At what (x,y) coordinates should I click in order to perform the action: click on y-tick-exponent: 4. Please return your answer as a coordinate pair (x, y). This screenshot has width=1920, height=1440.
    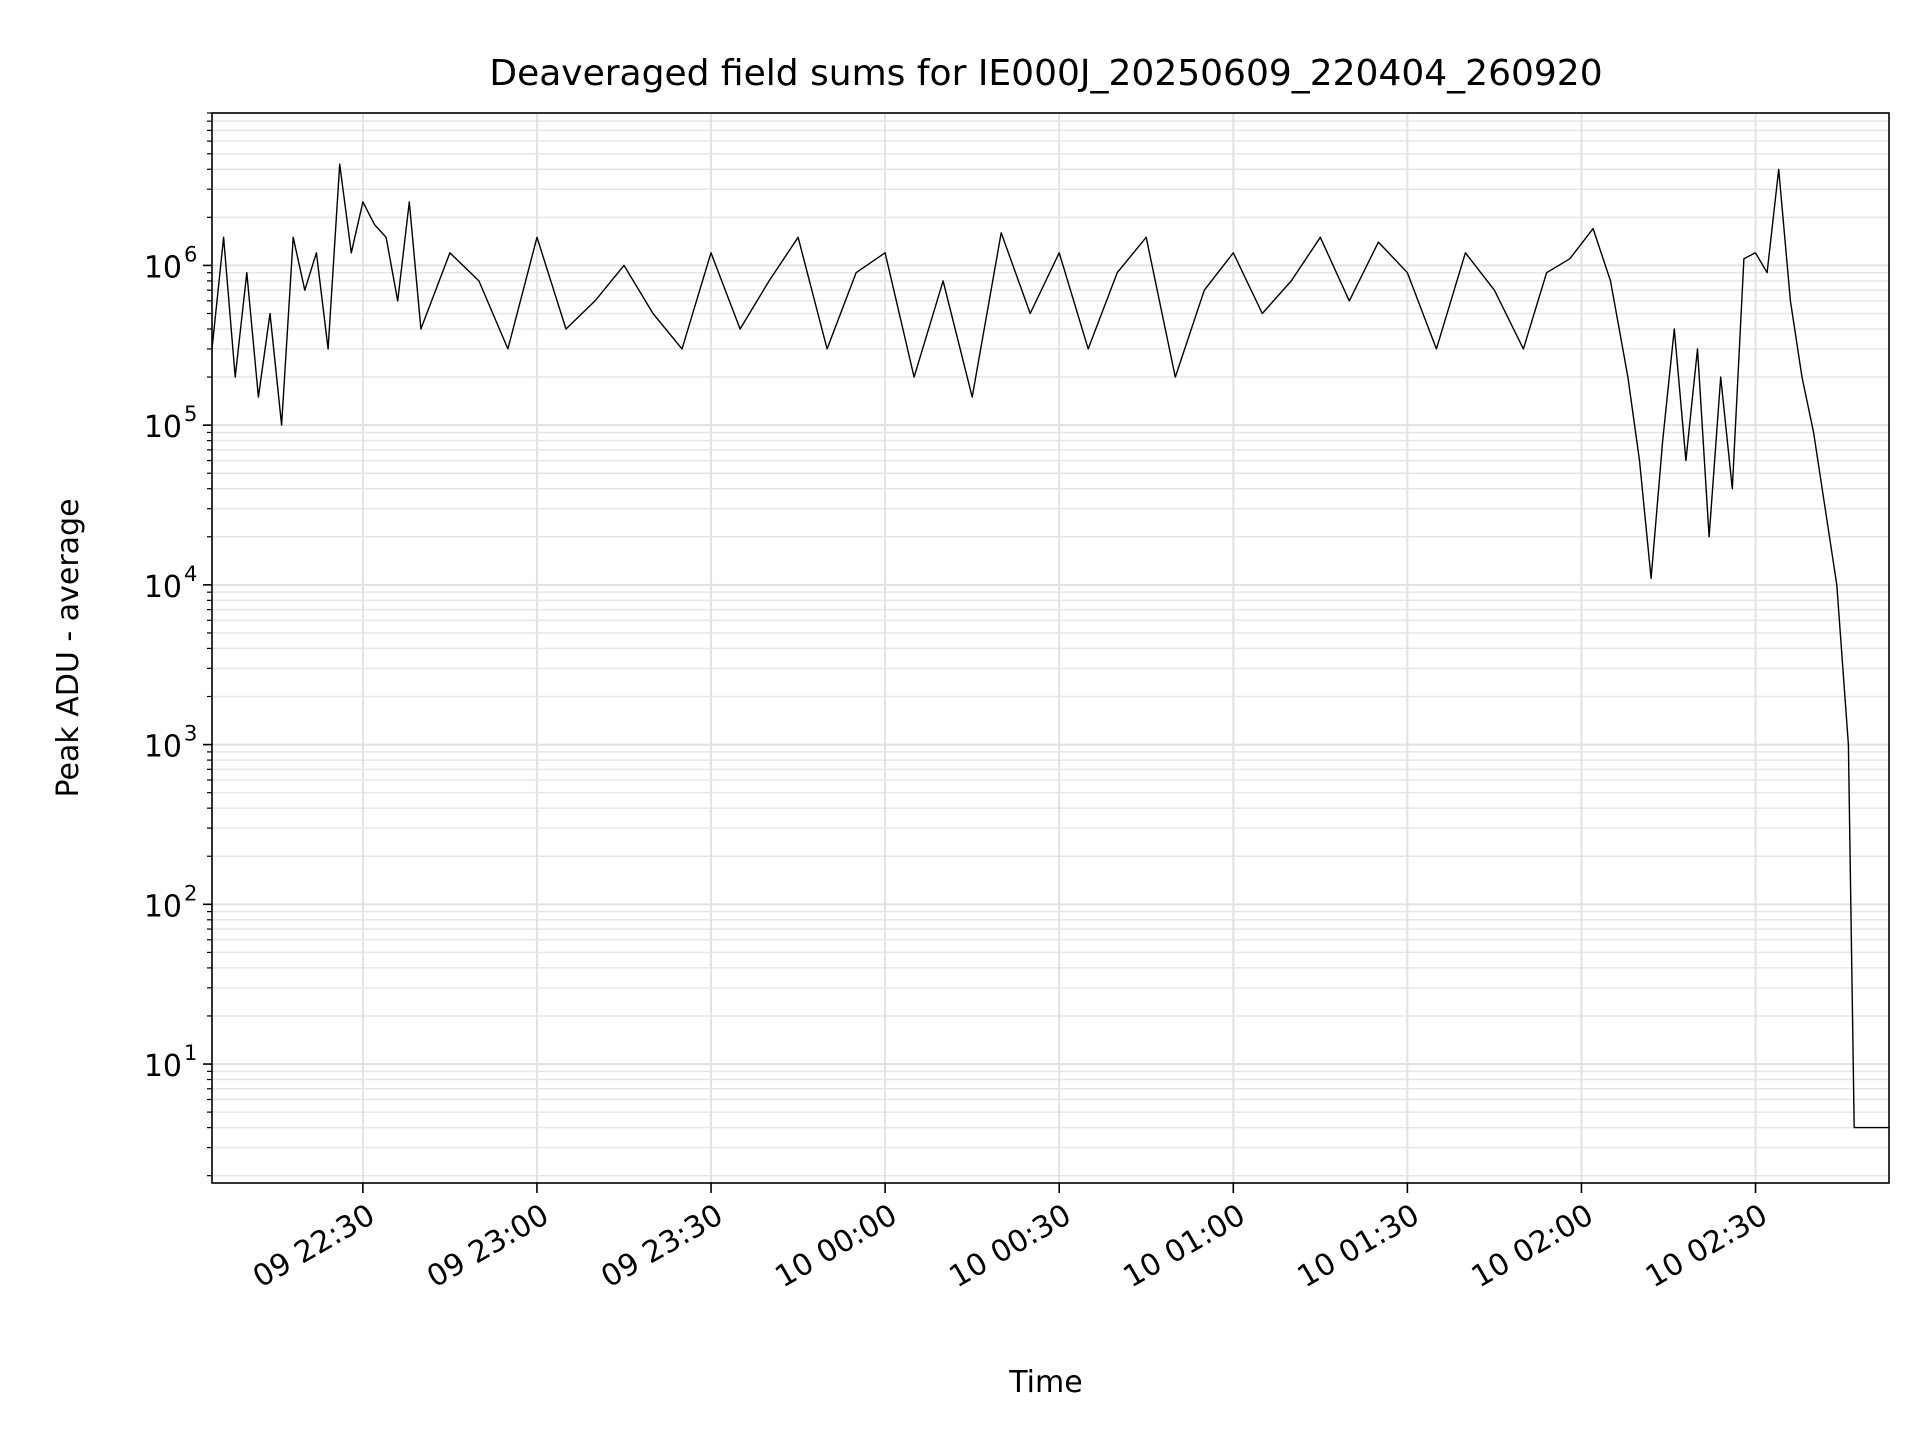
    Looking at the image, I should click on (190, 574).